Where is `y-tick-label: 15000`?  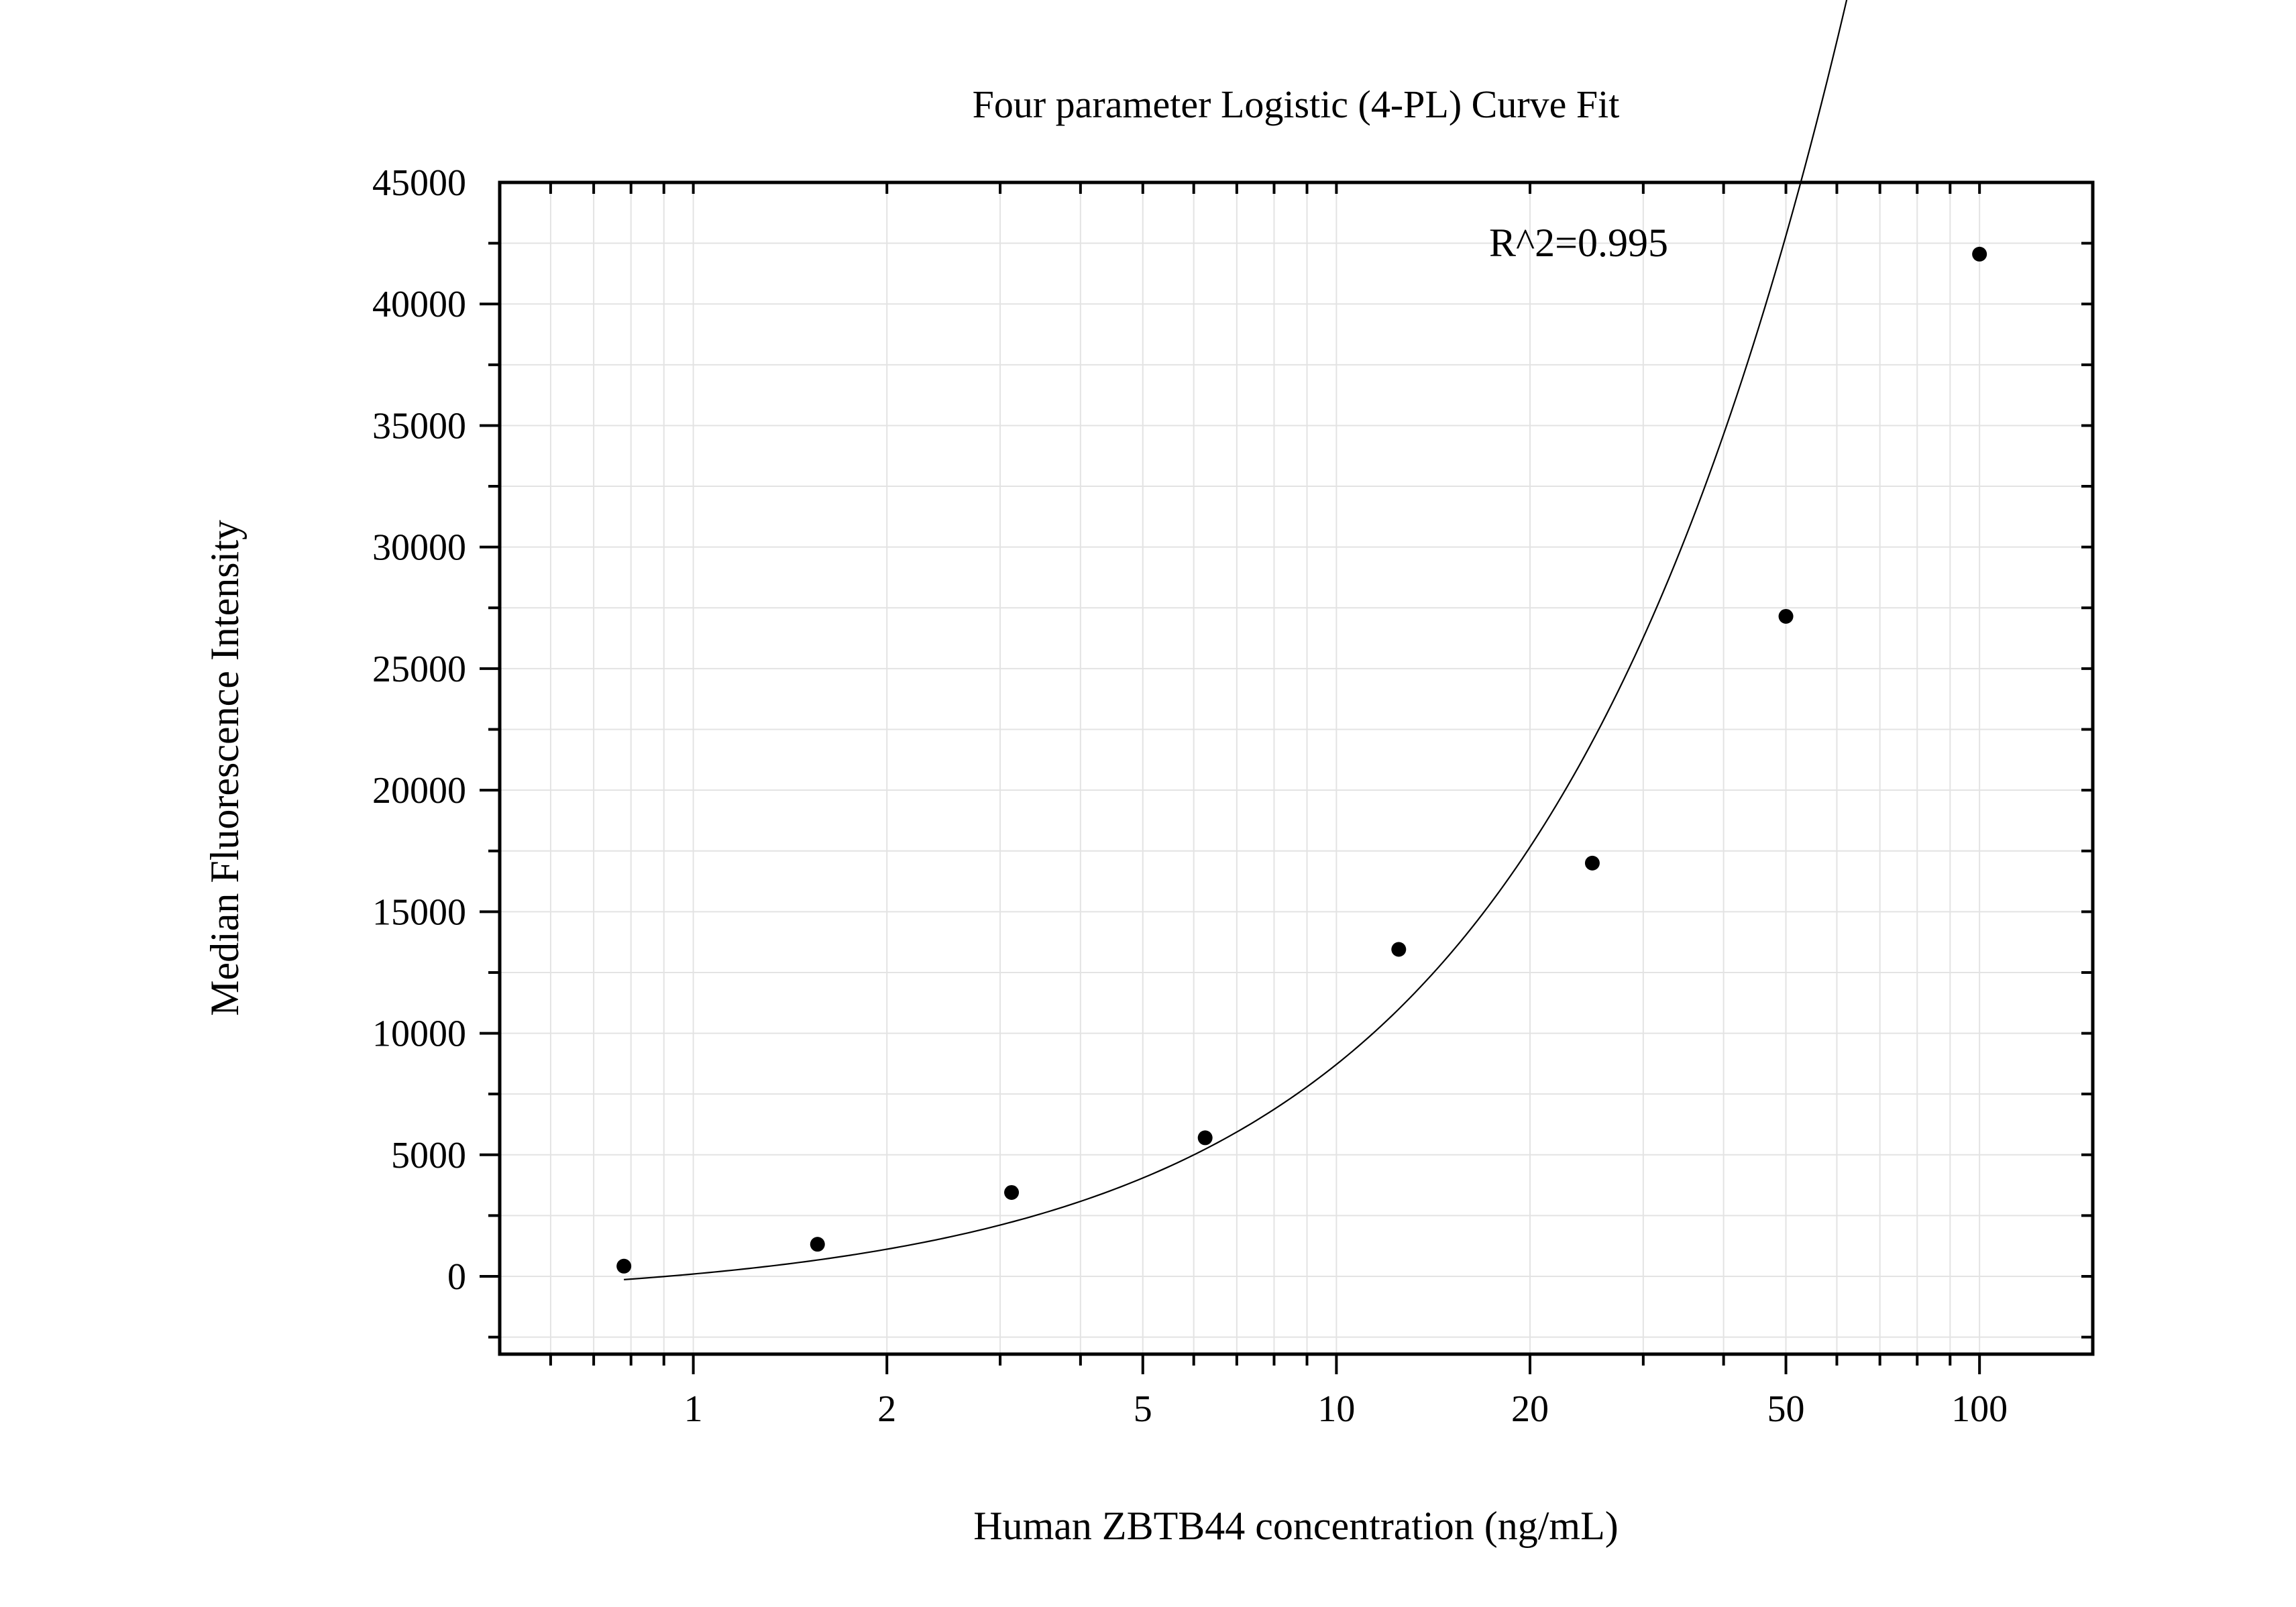
y-tick-label: 15000 is located at coordinates (419, 912).